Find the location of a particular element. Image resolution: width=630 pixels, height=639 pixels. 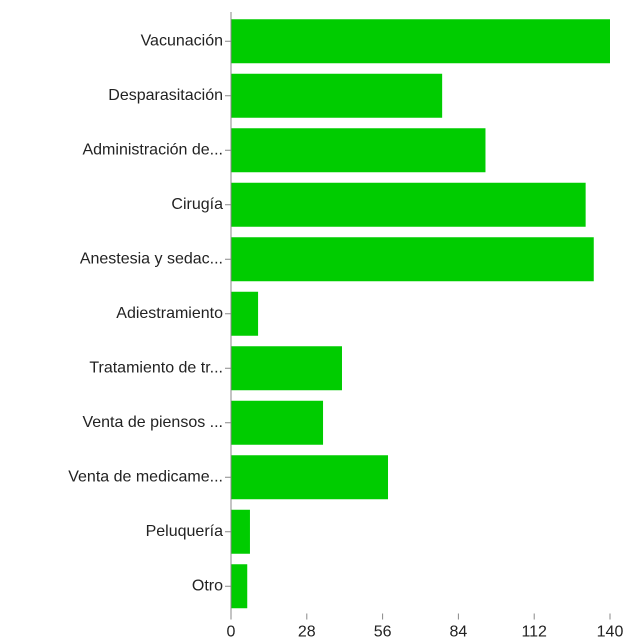

x-tick-label: 56 is located at coordinates (383, 631).